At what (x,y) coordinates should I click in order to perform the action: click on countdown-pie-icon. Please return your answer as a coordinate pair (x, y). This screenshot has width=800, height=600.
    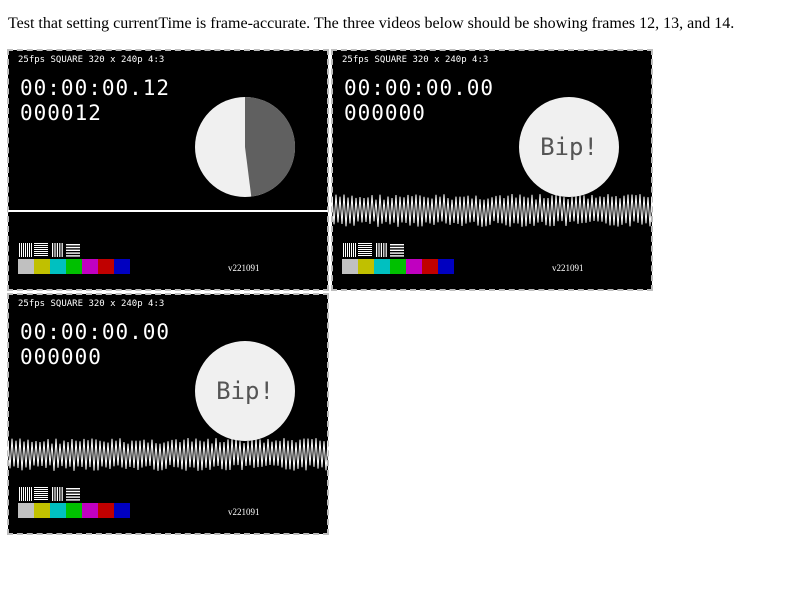
    Looking at the image, I should click on (245, 146).